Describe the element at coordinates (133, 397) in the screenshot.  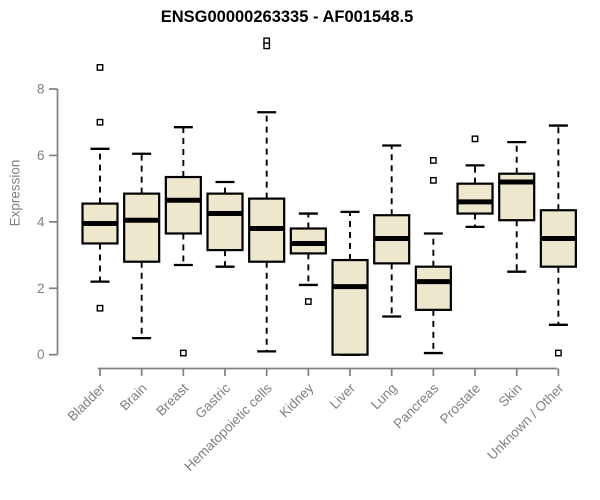
I see `x-axis-category-label-brain: Brain` at that location.